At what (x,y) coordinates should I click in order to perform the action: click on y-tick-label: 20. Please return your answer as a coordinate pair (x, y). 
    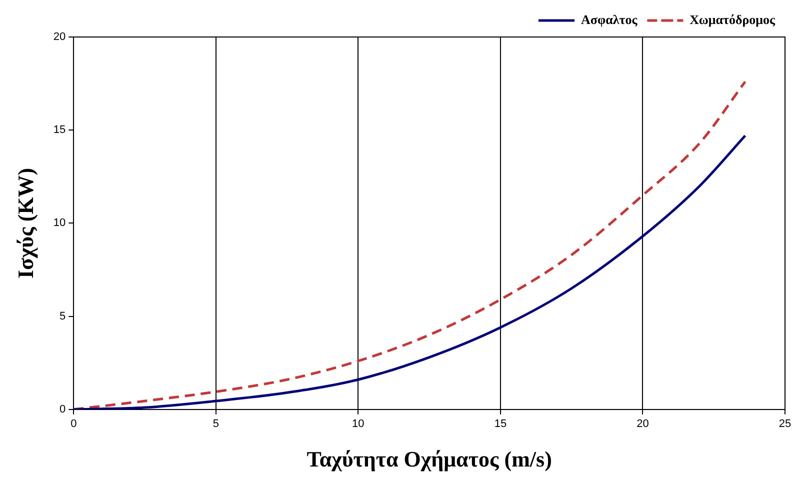
    Looking at the image, I should click on (59, 37).